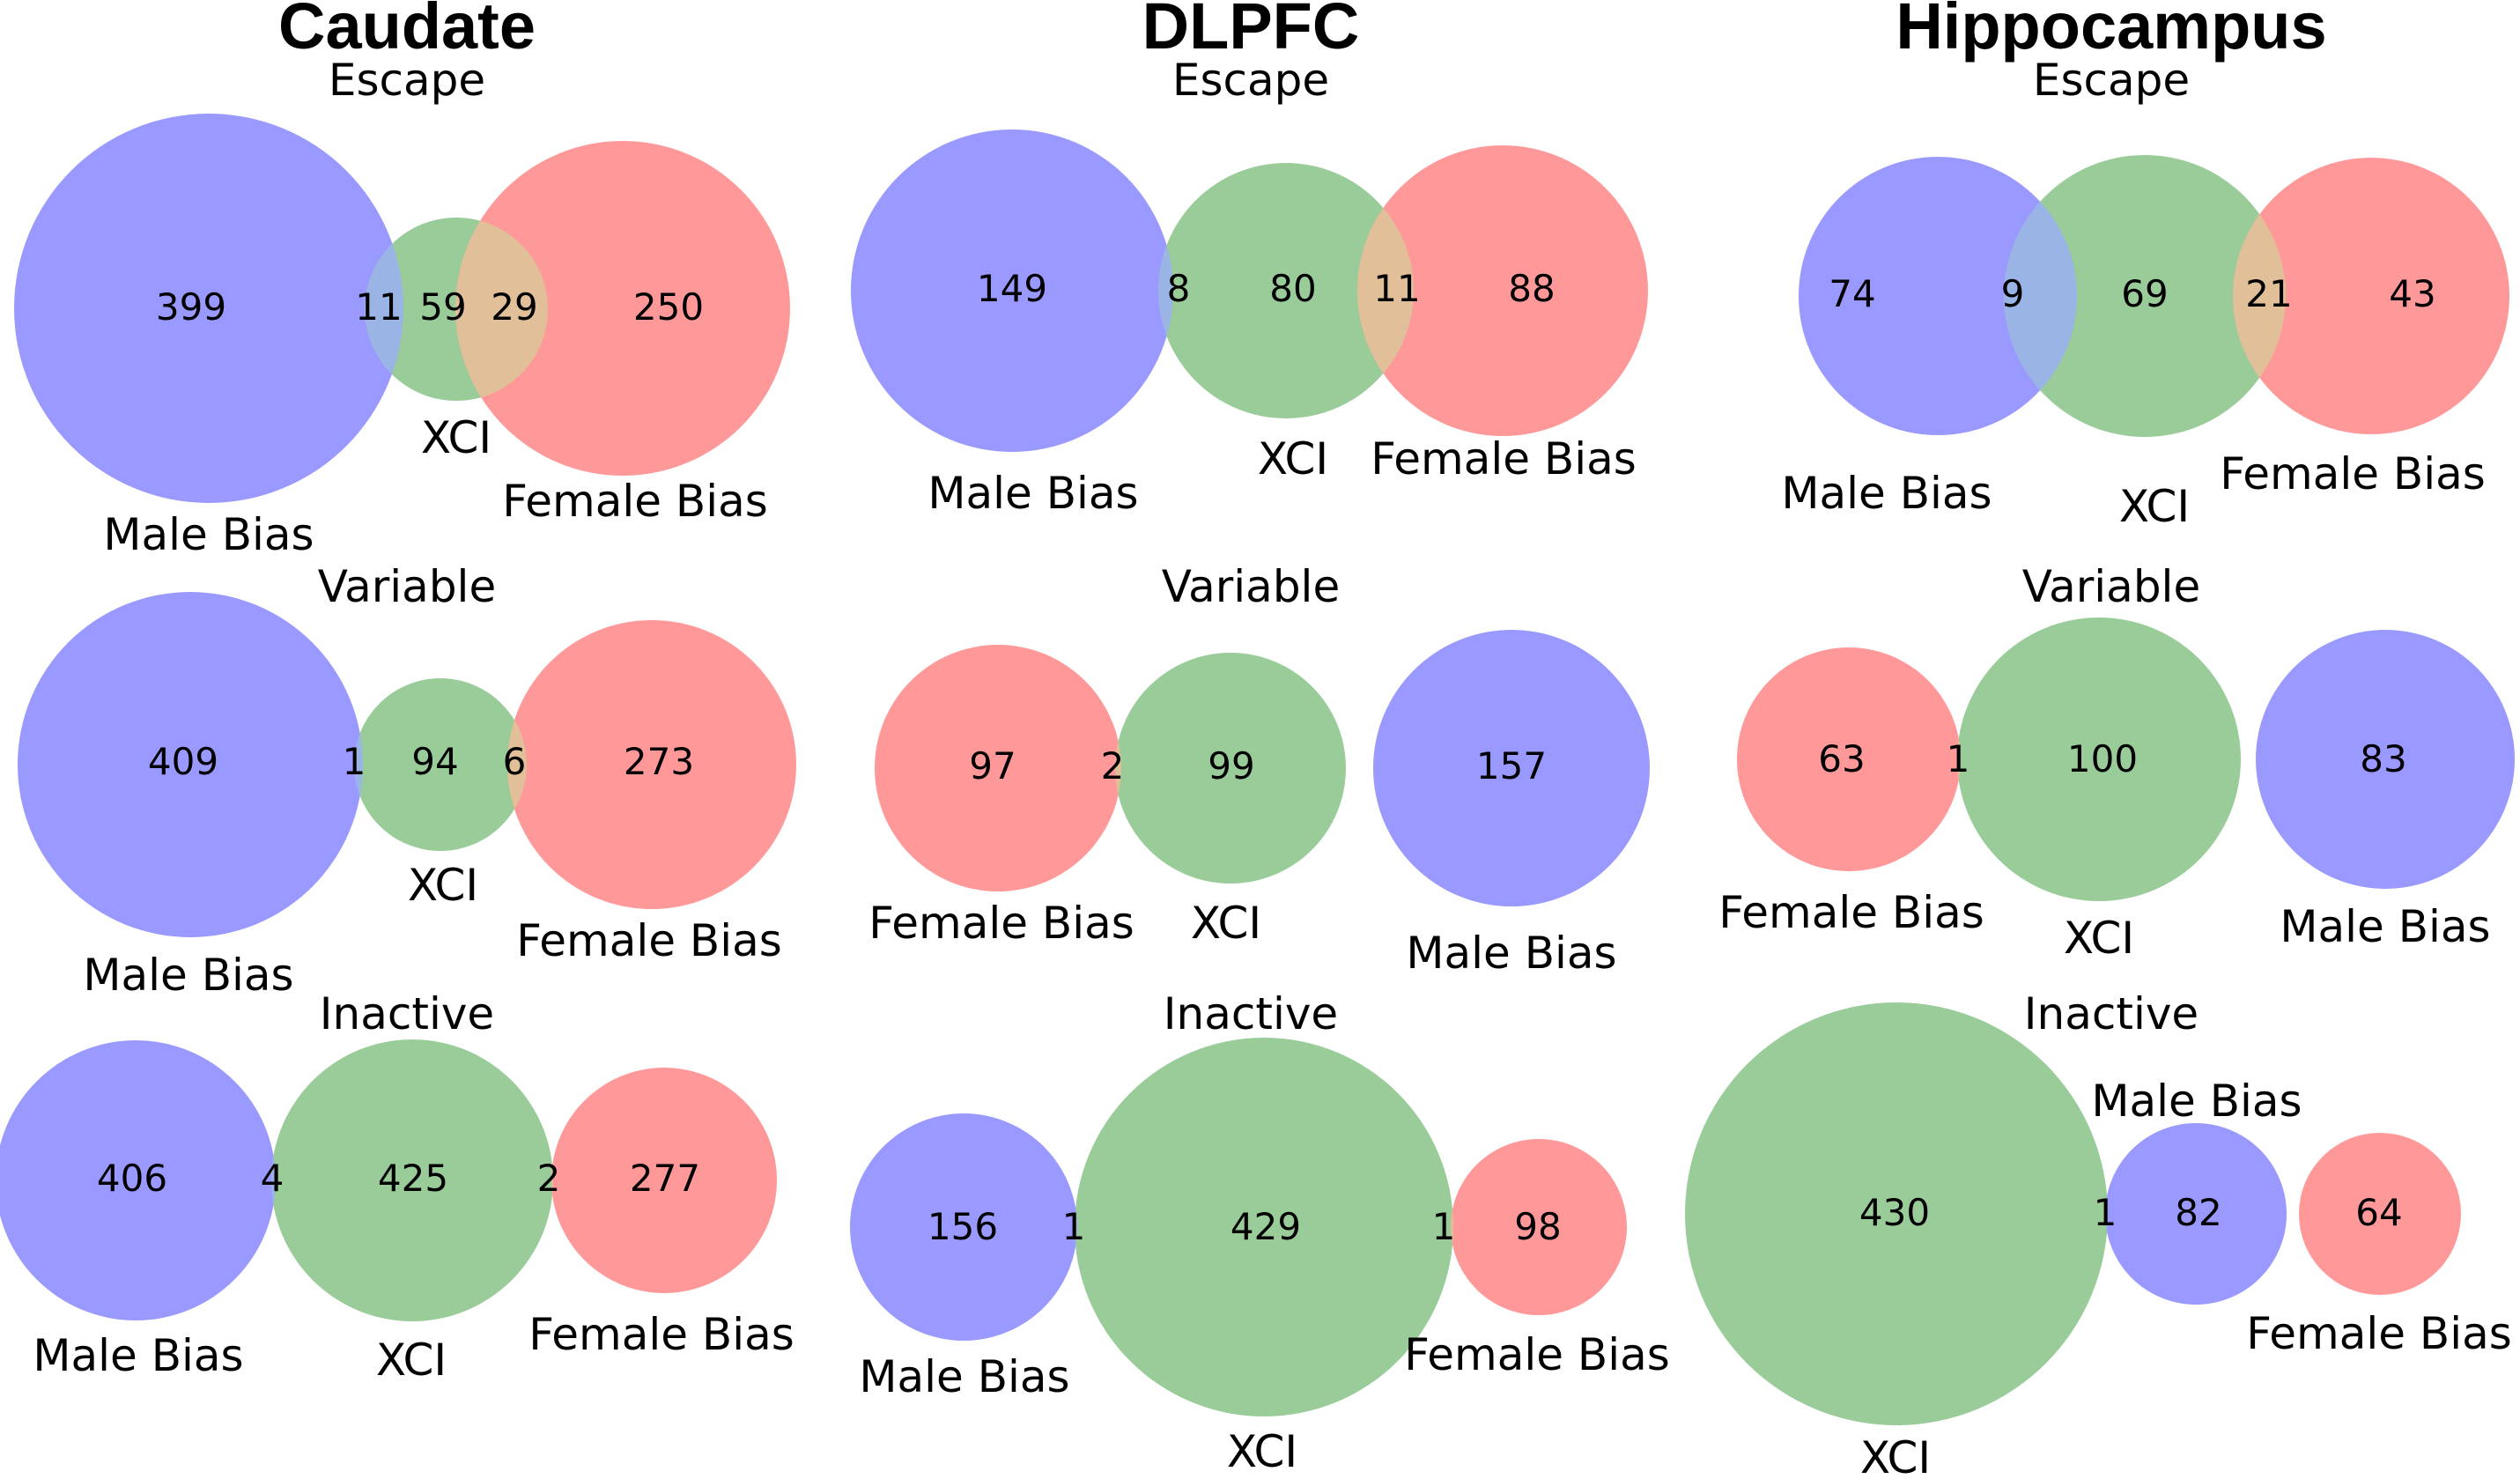 This screenshot has height=1479, width=2520. I want to click on count-xci: 69, so click(2144, 294).